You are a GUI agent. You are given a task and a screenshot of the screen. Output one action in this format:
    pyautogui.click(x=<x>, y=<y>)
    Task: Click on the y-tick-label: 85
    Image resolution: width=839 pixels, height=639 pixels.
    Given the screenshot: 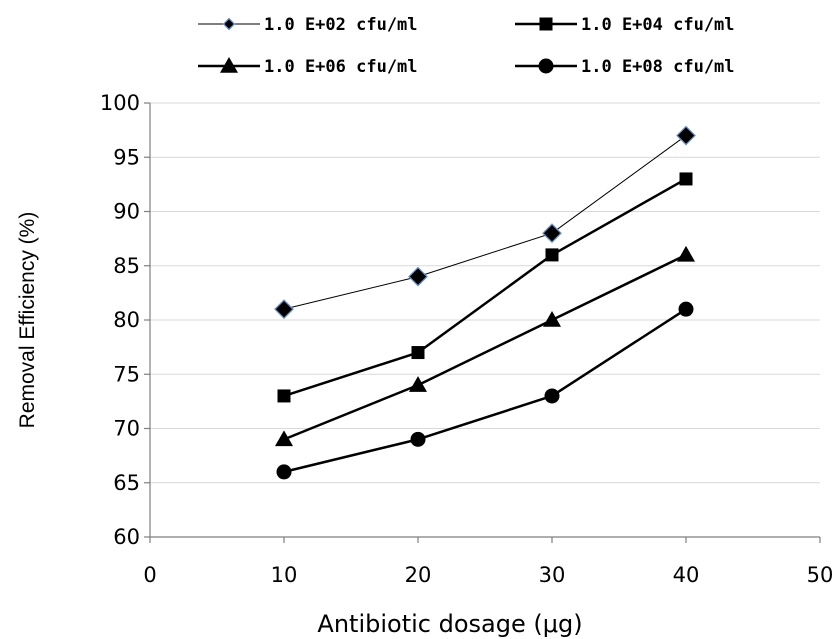 What is the action you would take?
    pyautogui.click(x=126, y=266)
    